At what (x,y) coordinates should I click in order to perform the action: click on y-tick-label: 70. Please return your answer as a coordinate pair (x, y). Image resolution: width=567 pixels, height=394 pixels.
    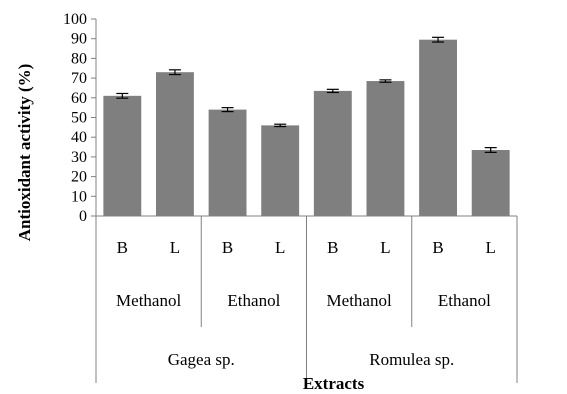
    Looking at the image, I should click on (79, 78).